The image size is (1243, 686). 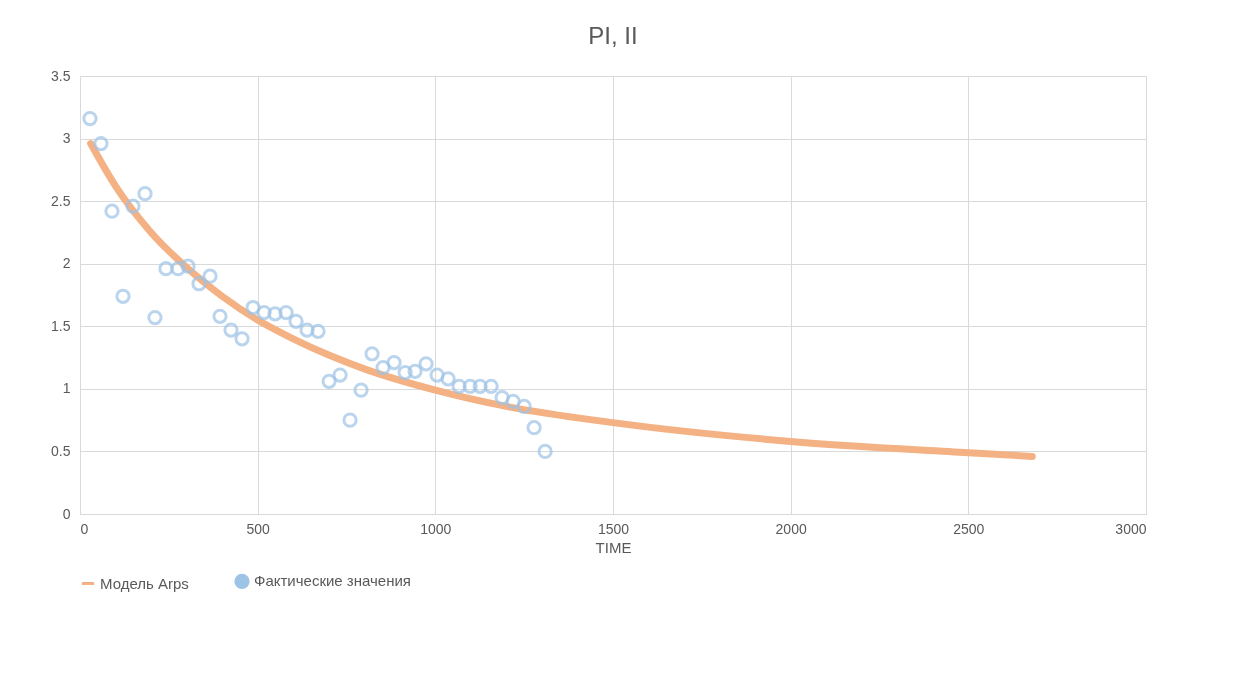 I want to click on x-tick-label: 2000, so click(x=791, y=528).